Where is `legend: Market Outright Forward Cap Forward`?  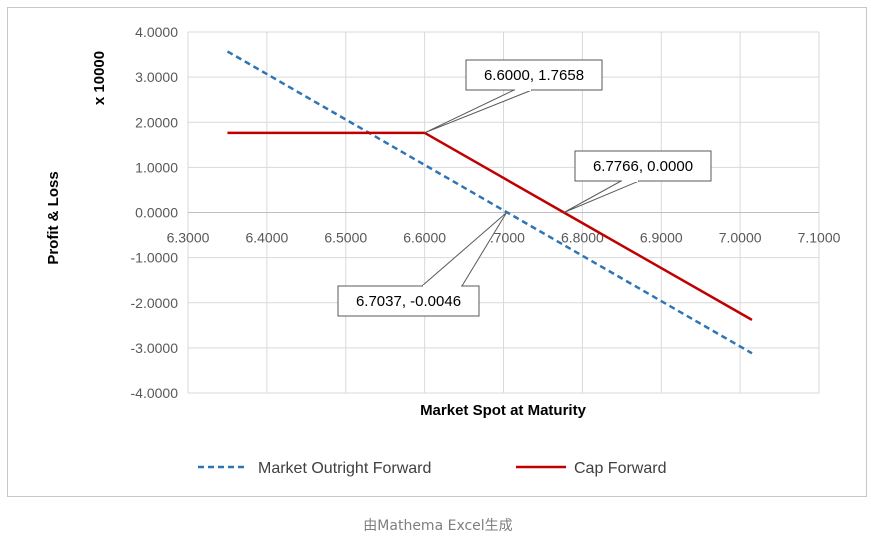
legend: Market Outright Forward Cap Forward is located at coordinates (432, 468).